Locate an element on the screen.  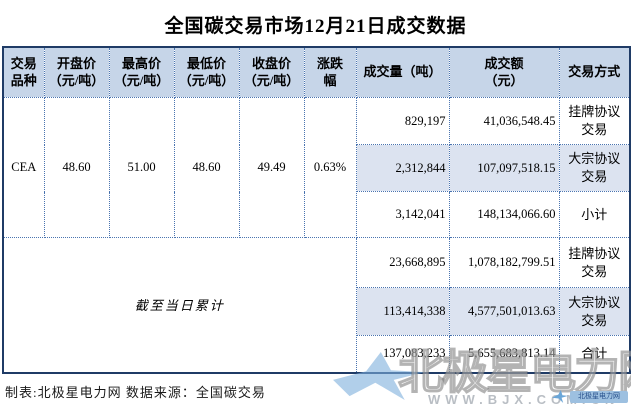
bjx-mini-logo-text: 北极星电力网 is located at coordinates (599, 396).